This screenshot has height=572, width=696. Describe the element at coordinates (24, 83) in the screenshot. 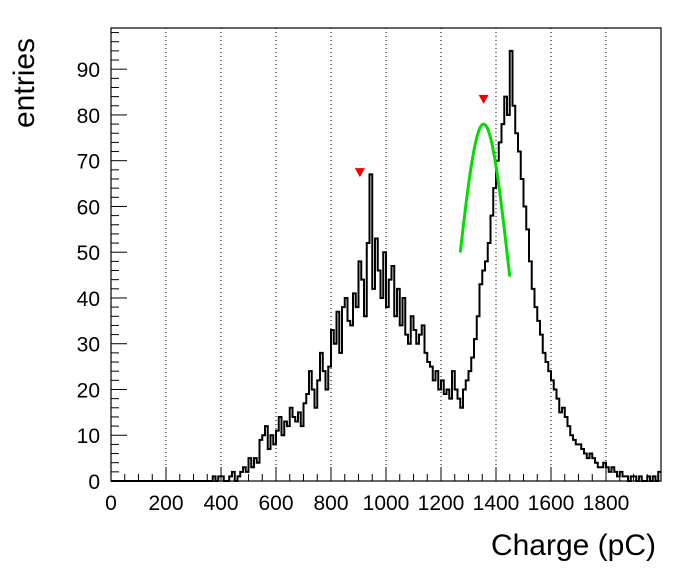

I see `y-axis-label: entries` at that location.